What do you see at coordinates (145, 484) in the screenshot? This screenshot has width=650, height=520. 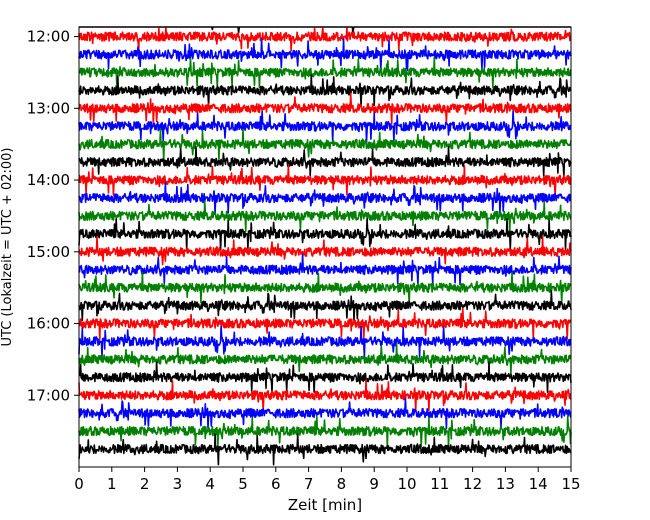 I see `x-tick-label: 2` at bounding box center [145, 484].